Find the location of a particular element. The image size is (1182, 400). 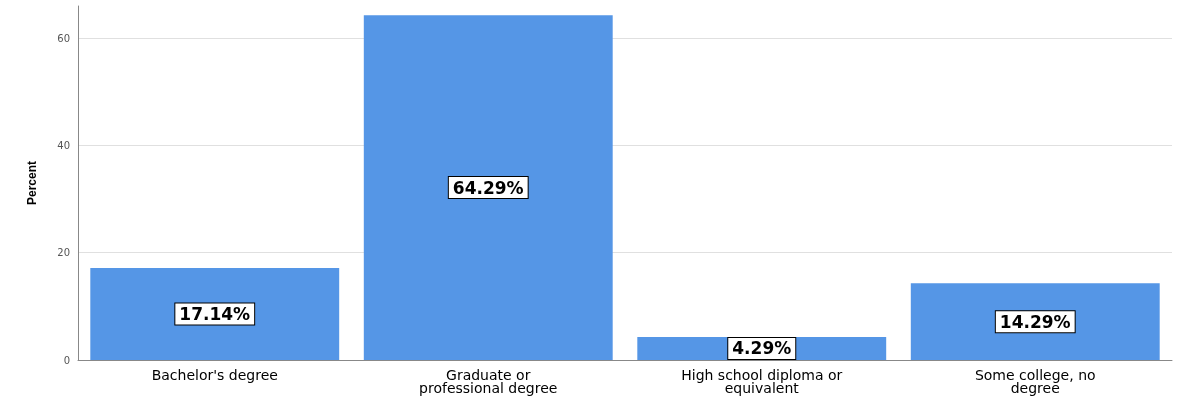

data-label: 4.29% is located at coordinates (762, 348).